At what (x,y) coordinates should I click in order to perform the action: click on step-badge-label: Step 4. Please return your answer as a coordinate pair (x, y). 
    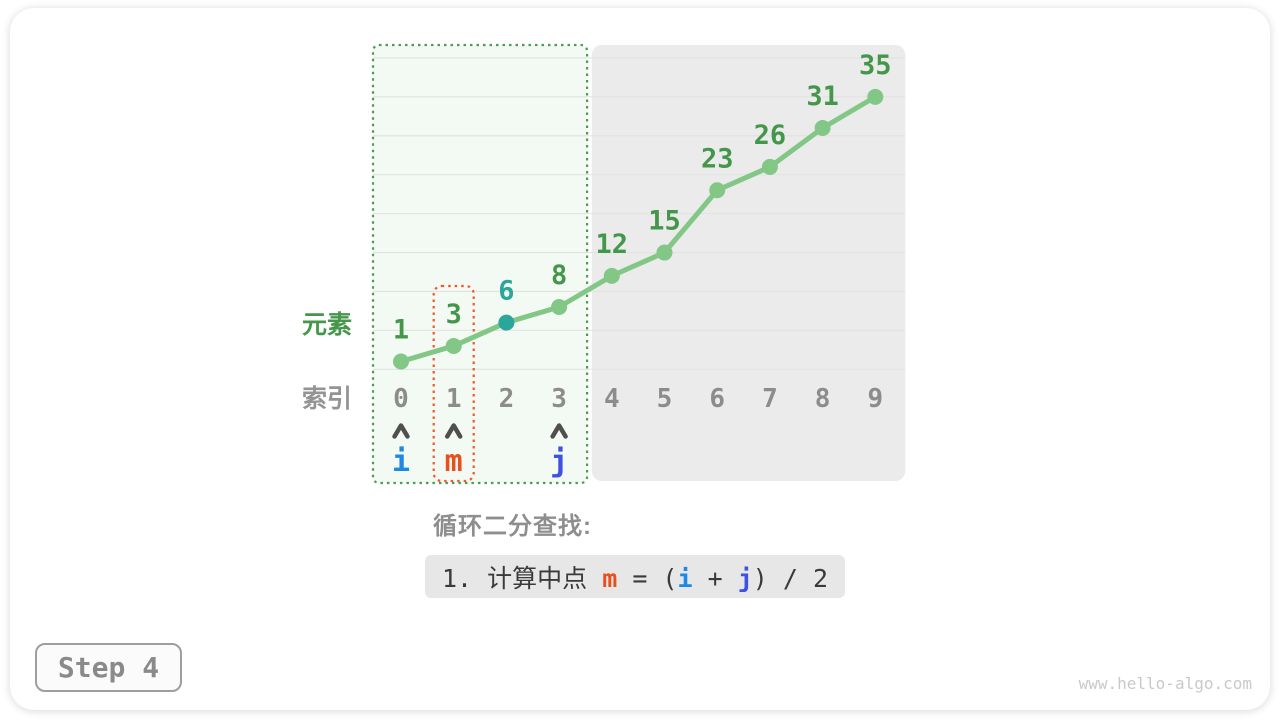
    Looking at the image, I should click on (108, 667).